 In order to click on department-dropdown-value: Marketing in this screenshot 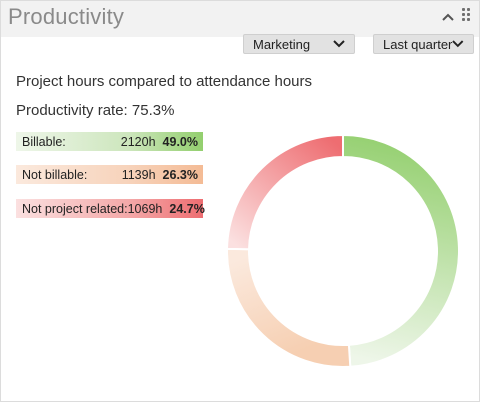, I will do `click(282, 44)`.